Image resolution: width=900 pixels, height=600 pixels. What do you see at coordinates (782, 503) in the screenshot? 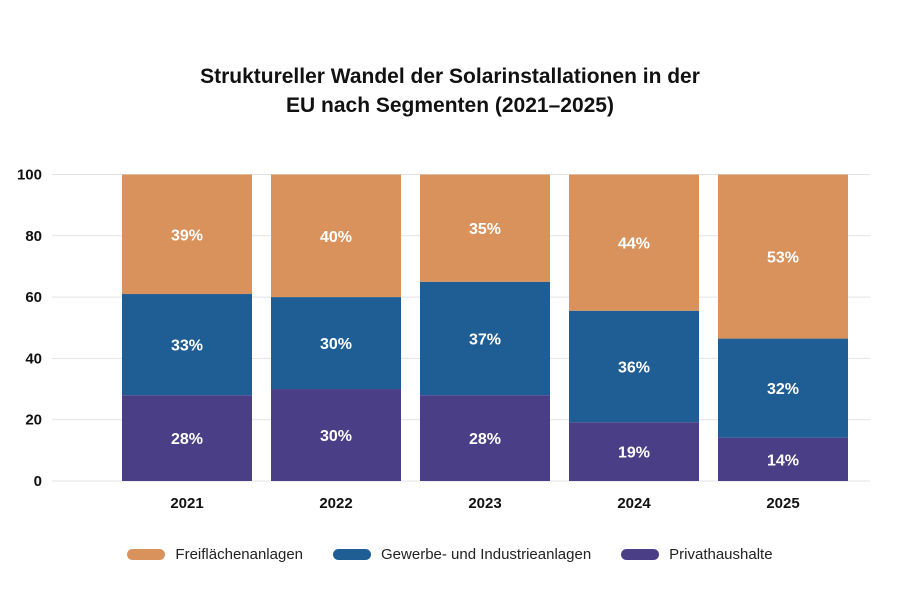
I see `x-tick-label: 2025` at bounding box center [782, 503].